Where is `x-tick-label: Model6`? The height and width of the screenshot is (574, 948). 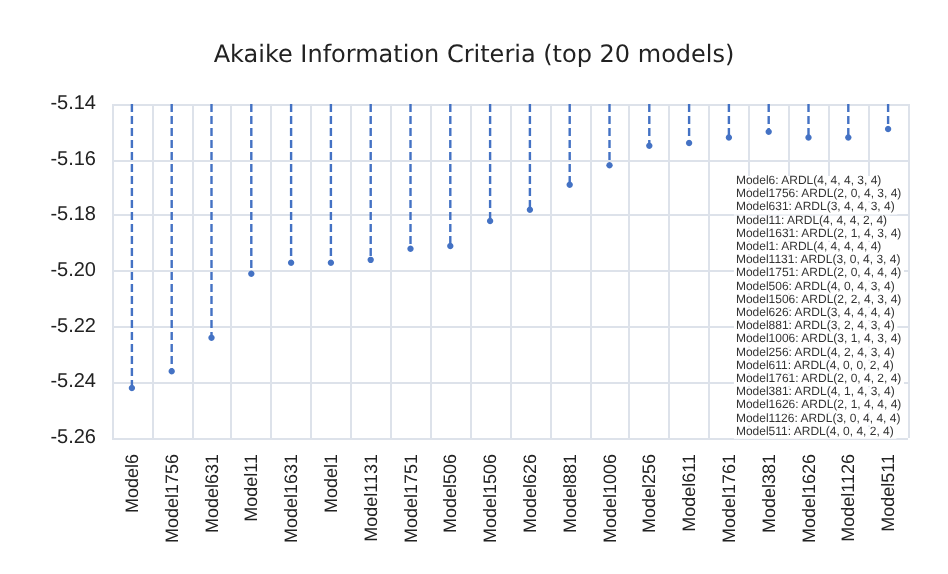
x-tick-label: Model6 is located at coordinates (131, 484).